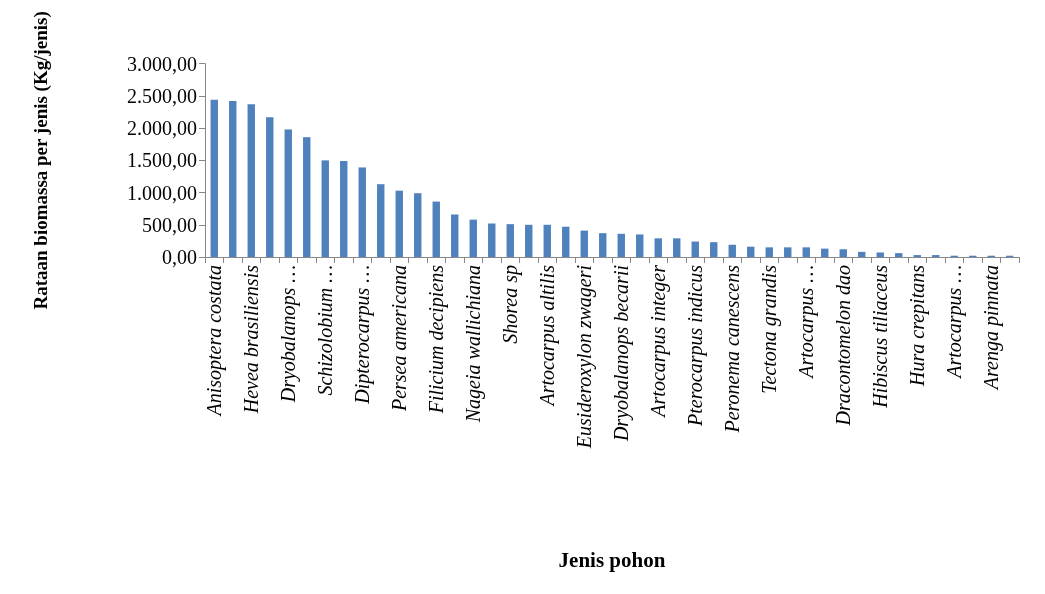 Image resolution: width=1045 pixels, height=594 pixels. I want to click on x-tick-label: Dryobalanops becarii, so click(622, 354).